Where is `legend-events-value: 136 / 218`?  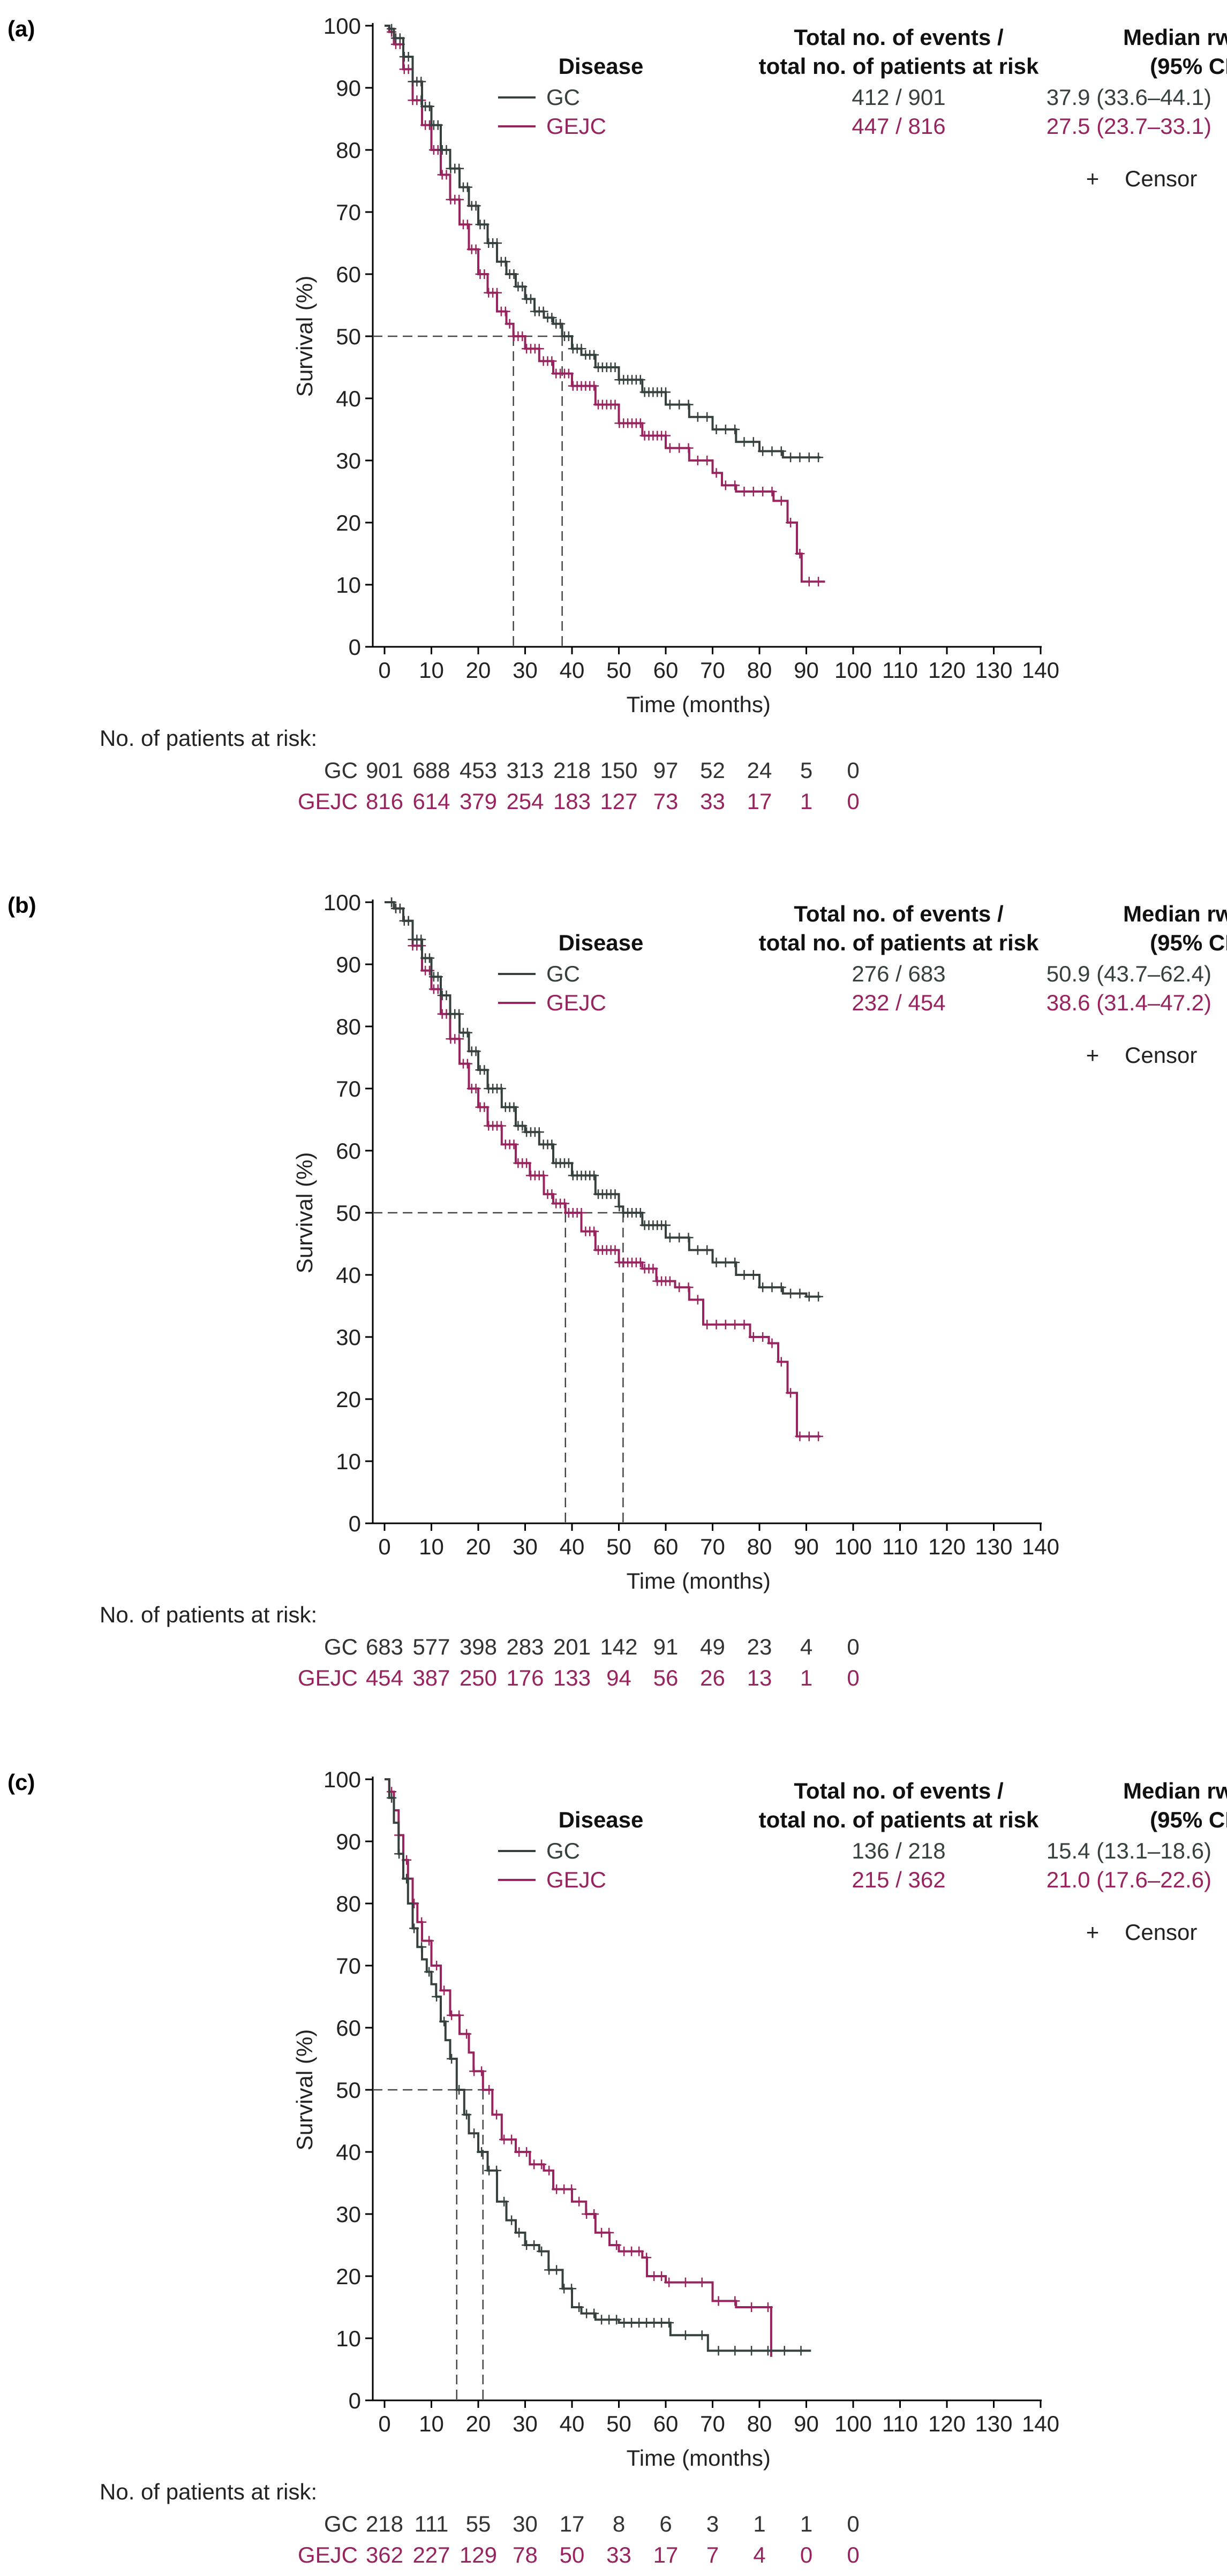
legend-events-value: 136 / 218 is located at coordinates (899, 1850).